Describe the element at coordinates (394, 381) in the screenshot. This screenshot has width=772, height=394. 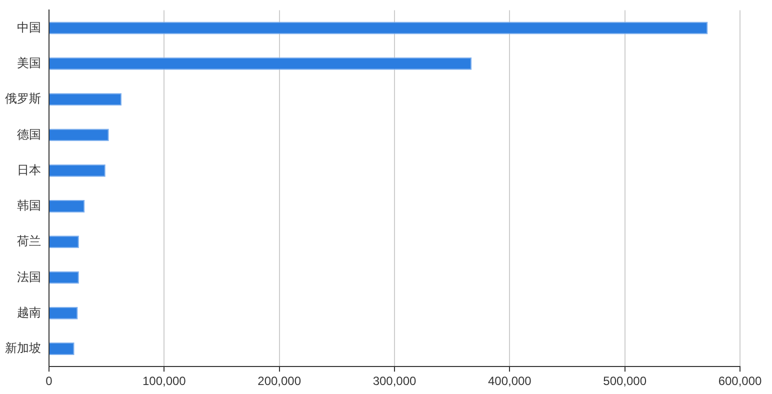
I see `x-tick-label: 300,000` at that location.